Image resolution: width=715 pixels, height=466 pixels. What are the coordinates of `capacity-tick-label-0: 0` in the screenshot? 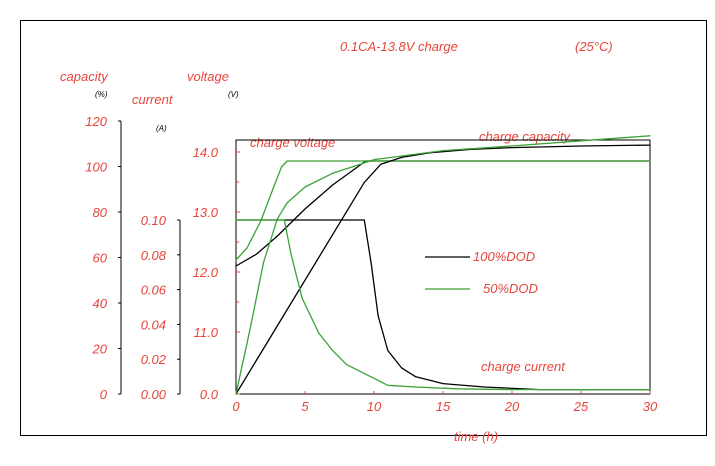 It's located at (104, 394).